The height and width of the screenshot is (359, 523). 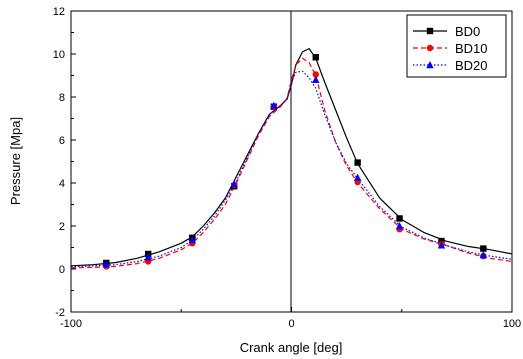 What do you see at coordinates (60, 313) in the screenshot?
I see `y-tick-label: -2` at bounding box center [60, 313].